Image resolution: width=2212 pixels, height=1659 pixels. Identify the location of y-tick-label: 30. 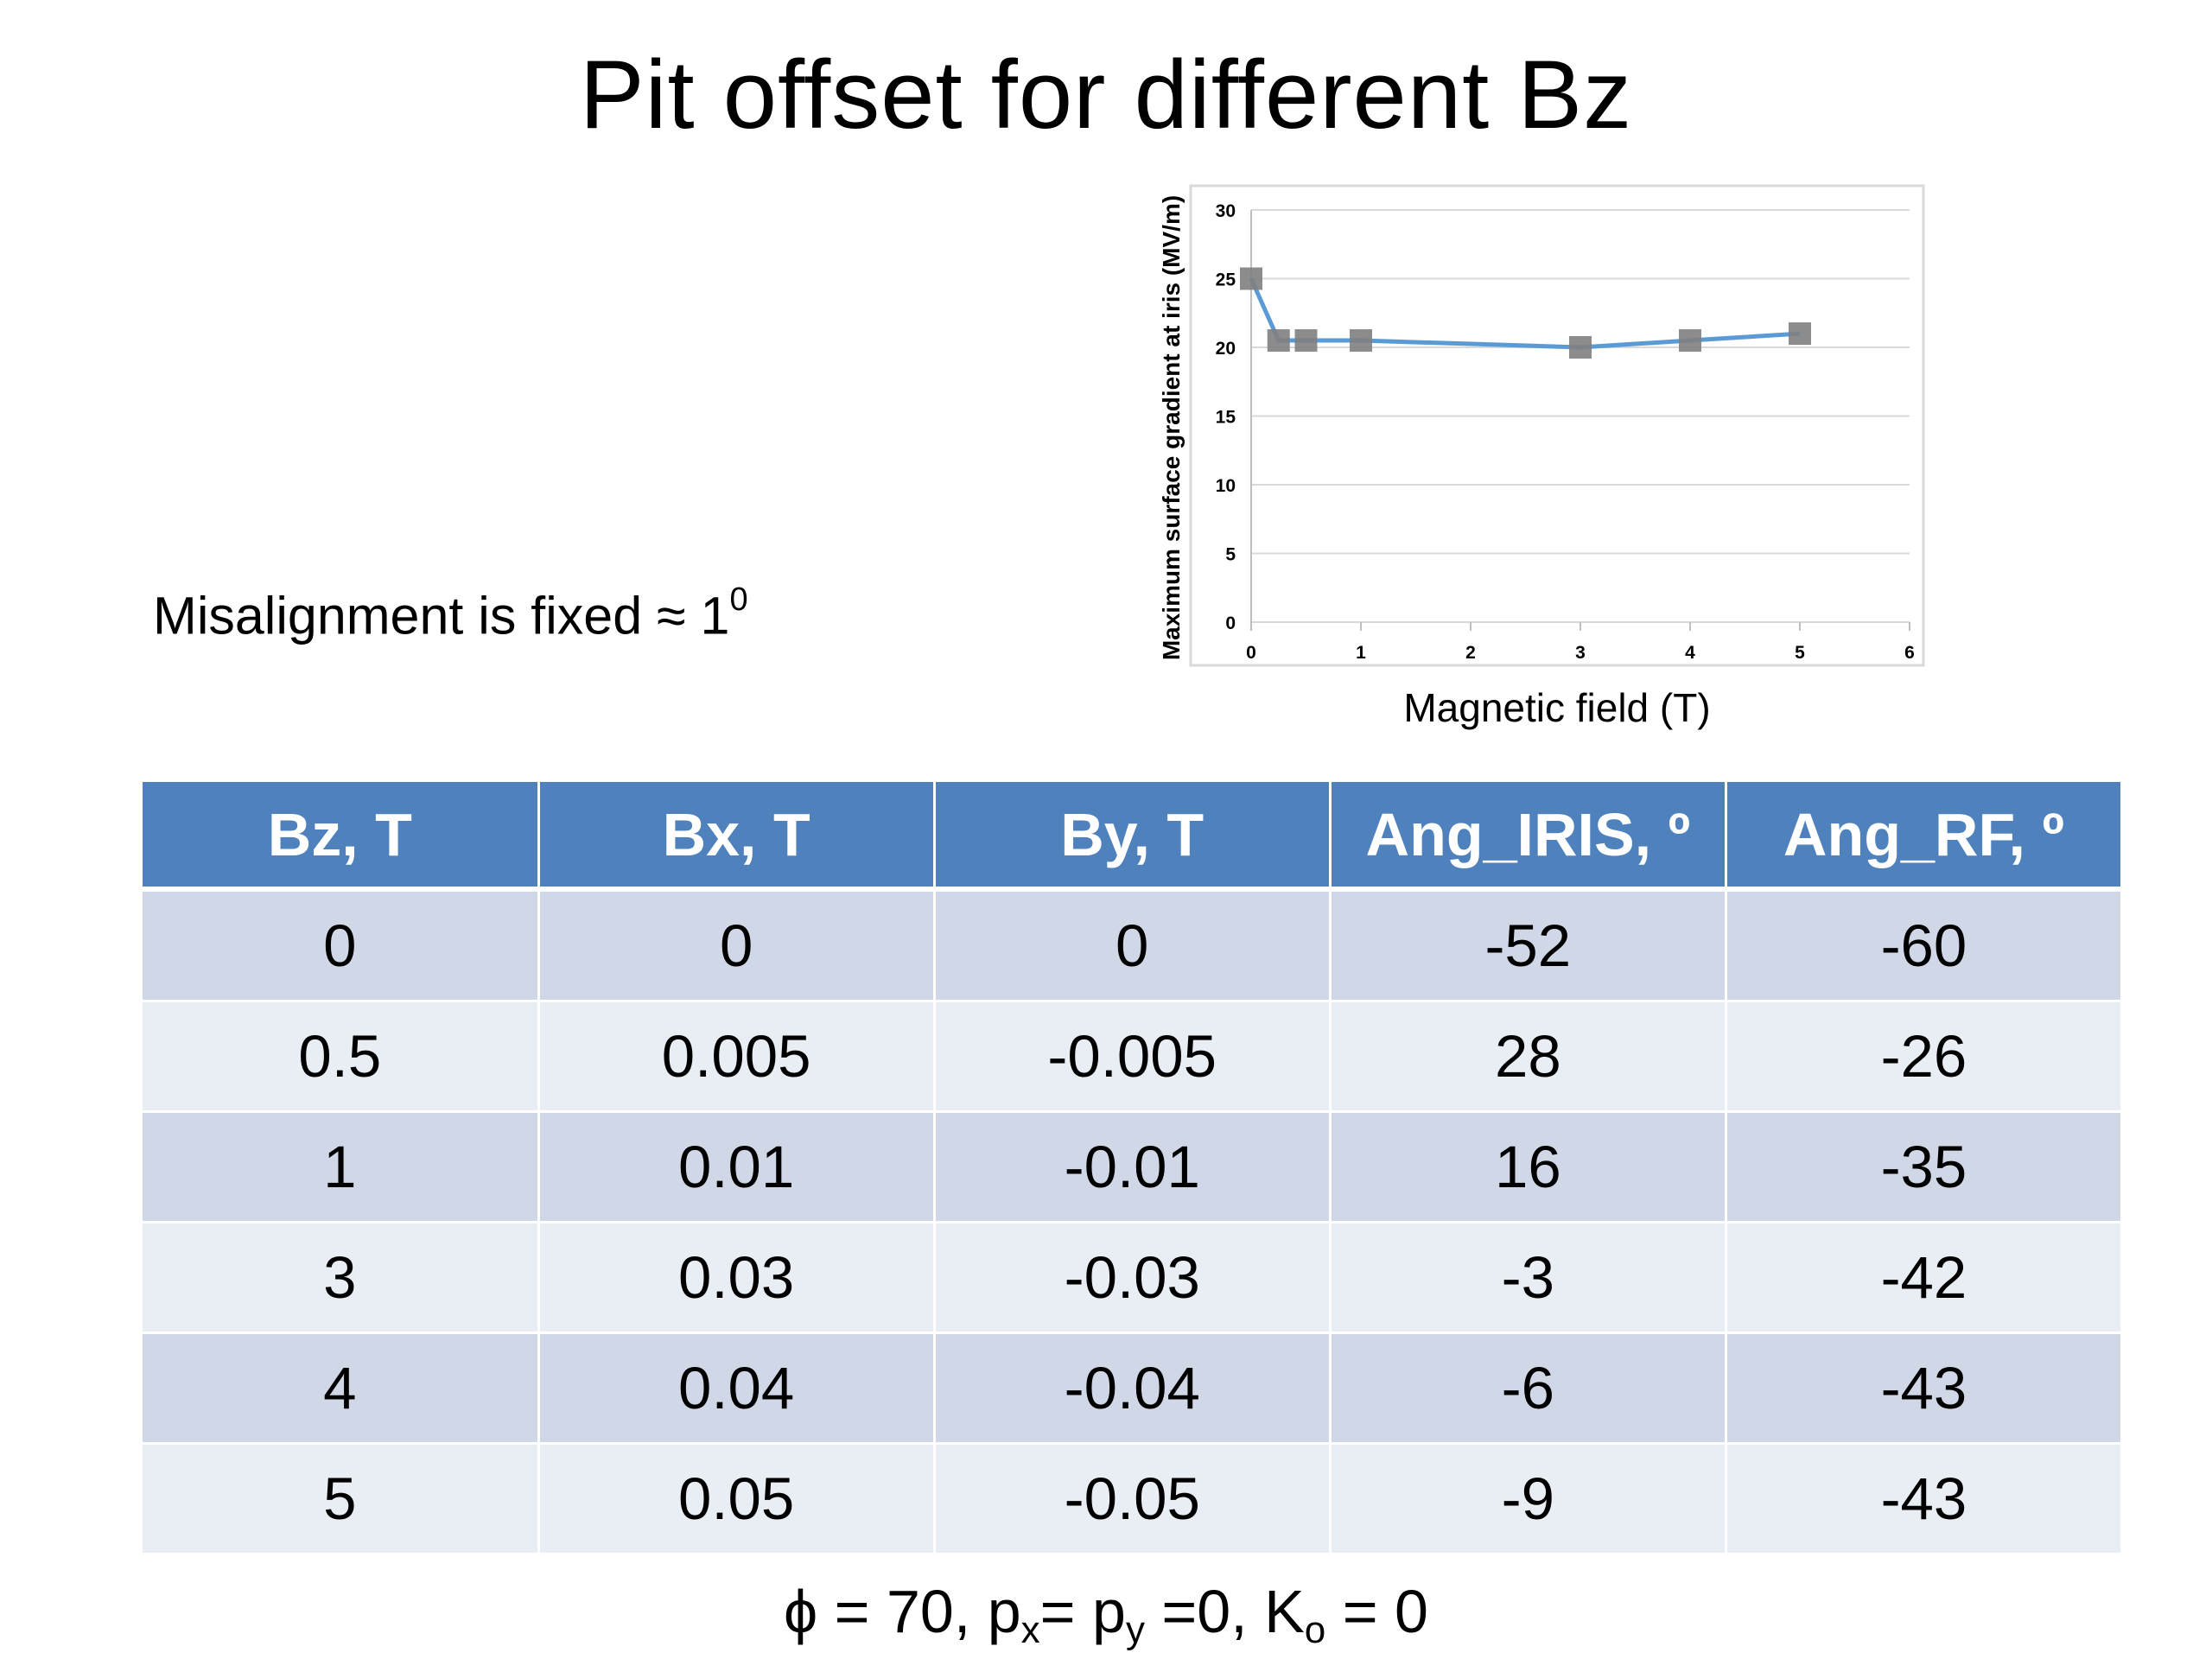
(1226, 211).